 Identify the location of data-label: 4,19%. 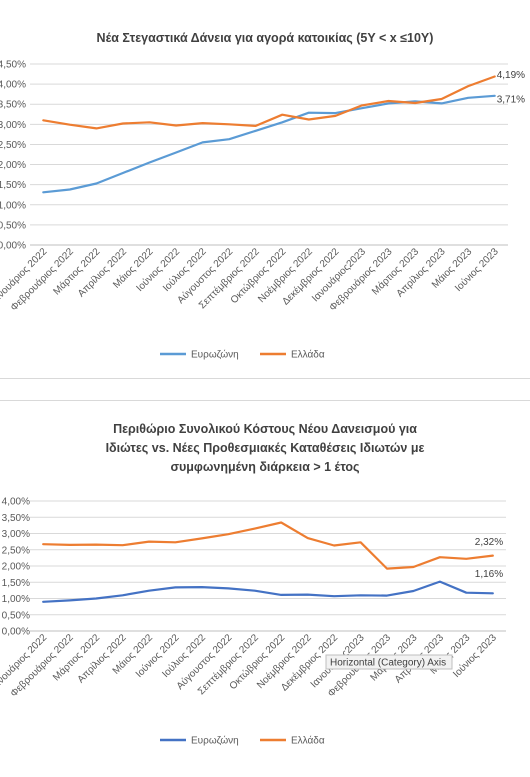
(511, 75).